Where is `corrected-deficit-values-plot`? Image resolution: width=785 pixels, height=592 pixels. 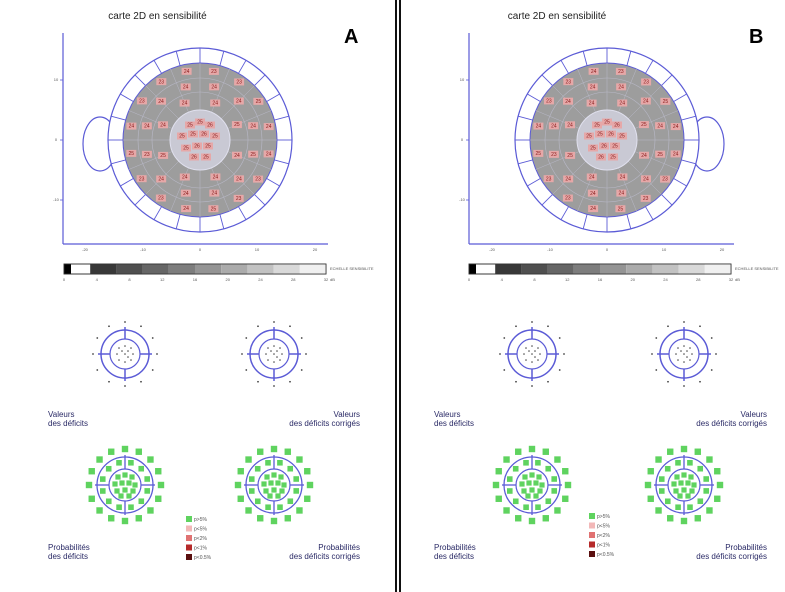
corrected-deficit-values-plot is located at coordinates (684, 354).